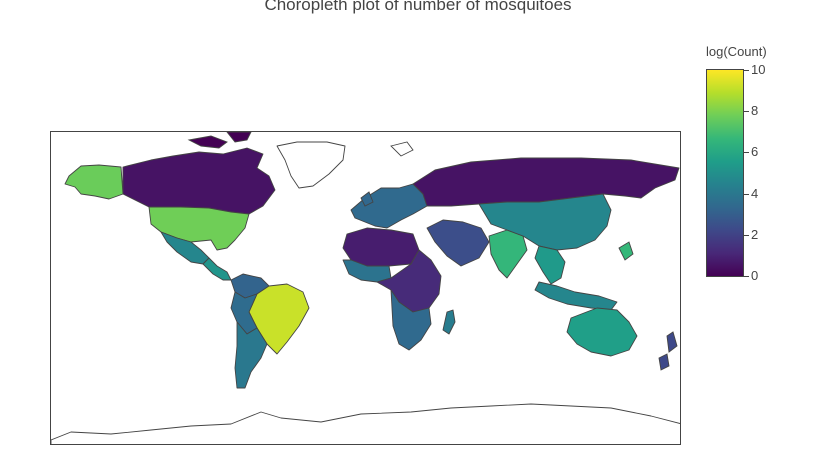 This screenshot has height=468, width=836. Describe the element at coordinates (449, 322) in the screenshot. I see `region-madagascar: Madagascar` at that location.